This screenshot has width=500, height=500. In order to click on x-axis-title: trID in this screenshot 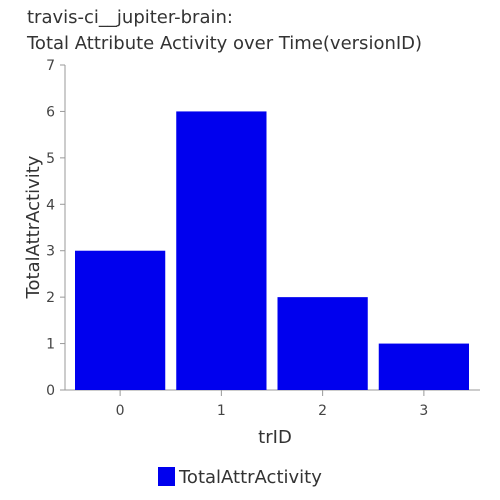, I will do `click(275, 437)`.